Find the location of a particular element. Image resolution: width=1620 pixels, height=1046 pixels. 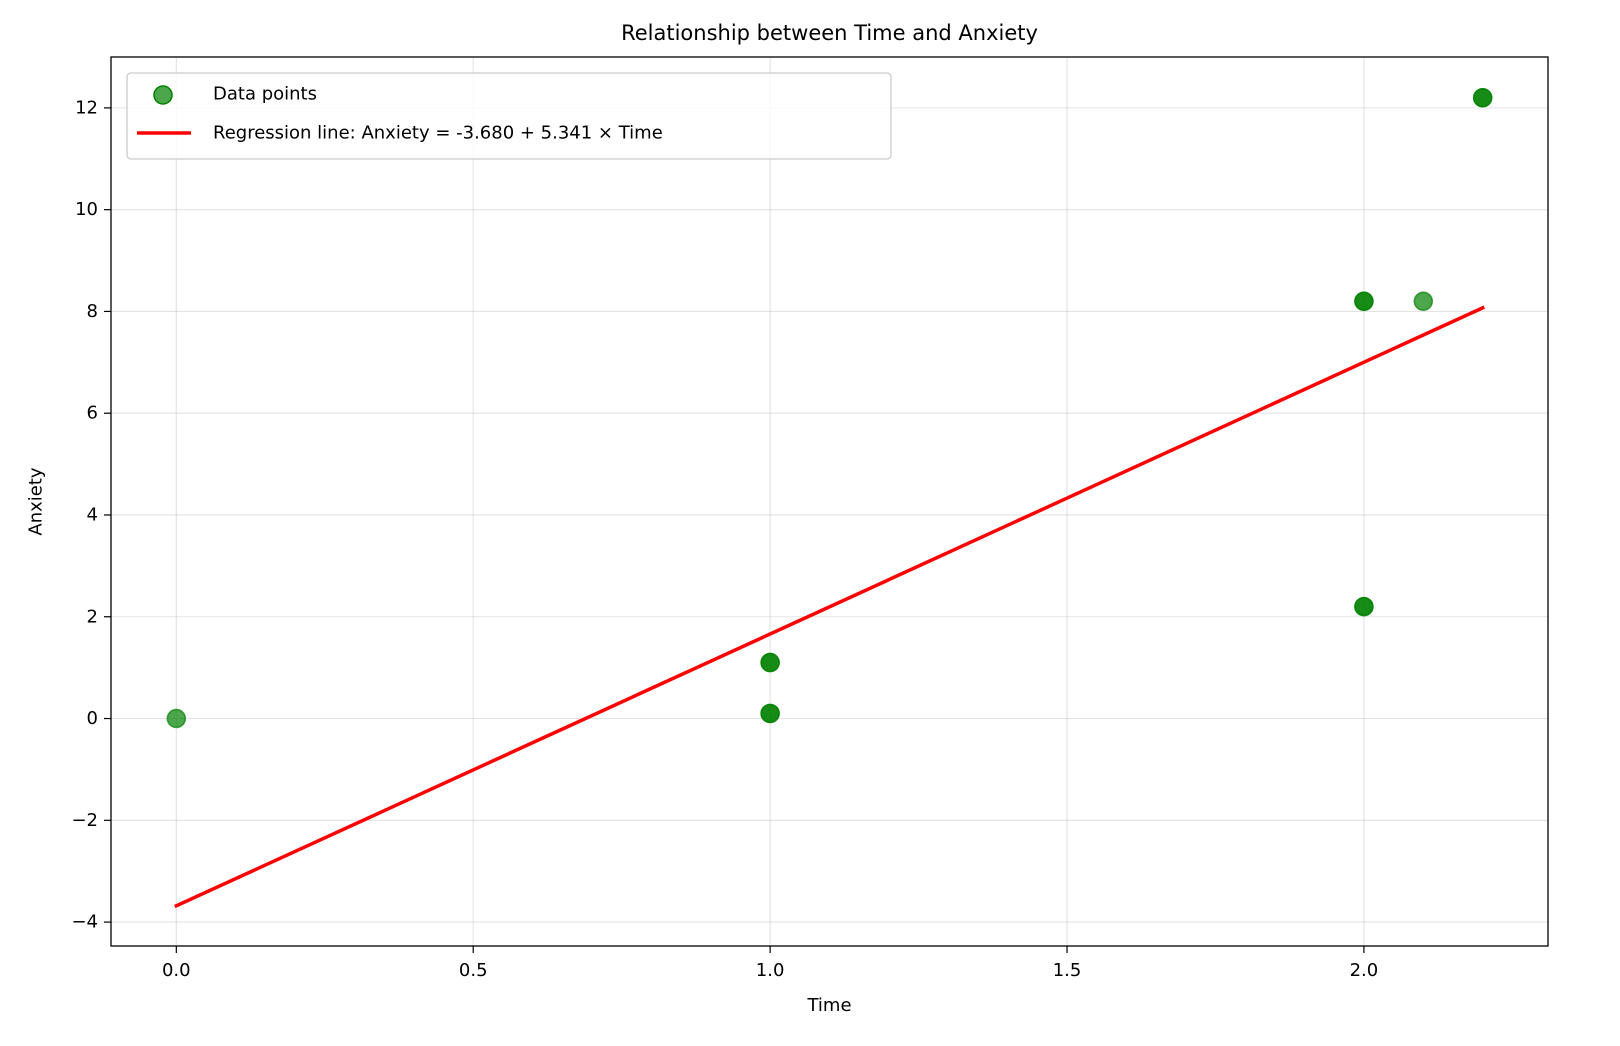

y-tick-label: 2 is located at coordinates (92, 616).